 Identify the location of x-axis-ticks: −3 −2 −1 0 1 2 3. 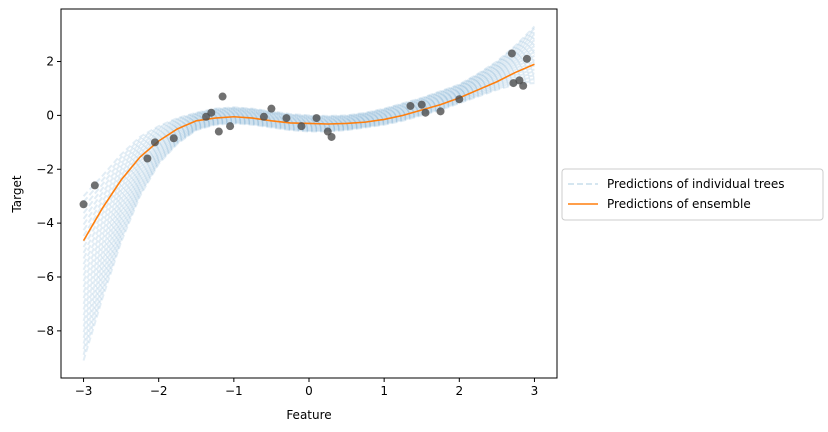
(307, 388).